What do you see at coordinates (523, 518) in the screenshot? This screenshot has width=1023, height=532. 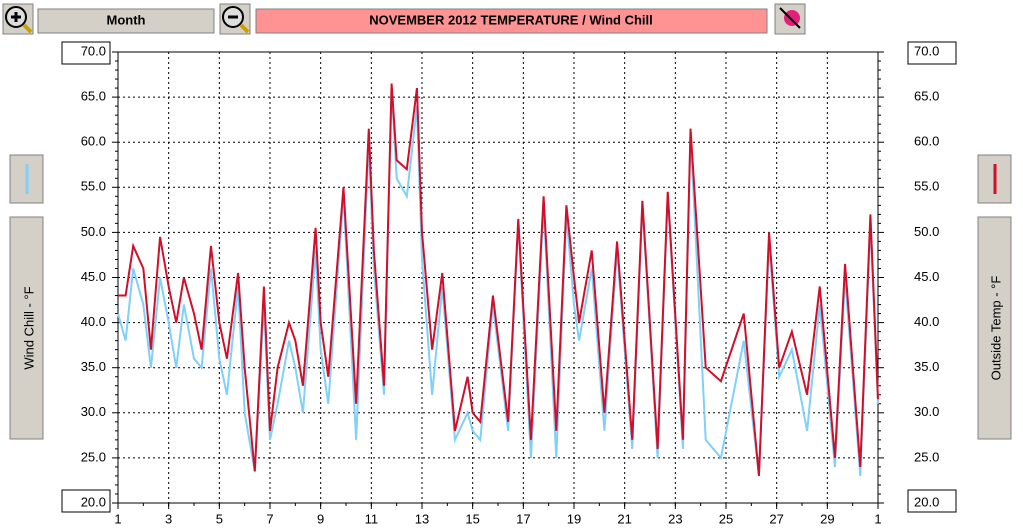 I see `x-tick-label: 17` at bounding box center [523, 518].